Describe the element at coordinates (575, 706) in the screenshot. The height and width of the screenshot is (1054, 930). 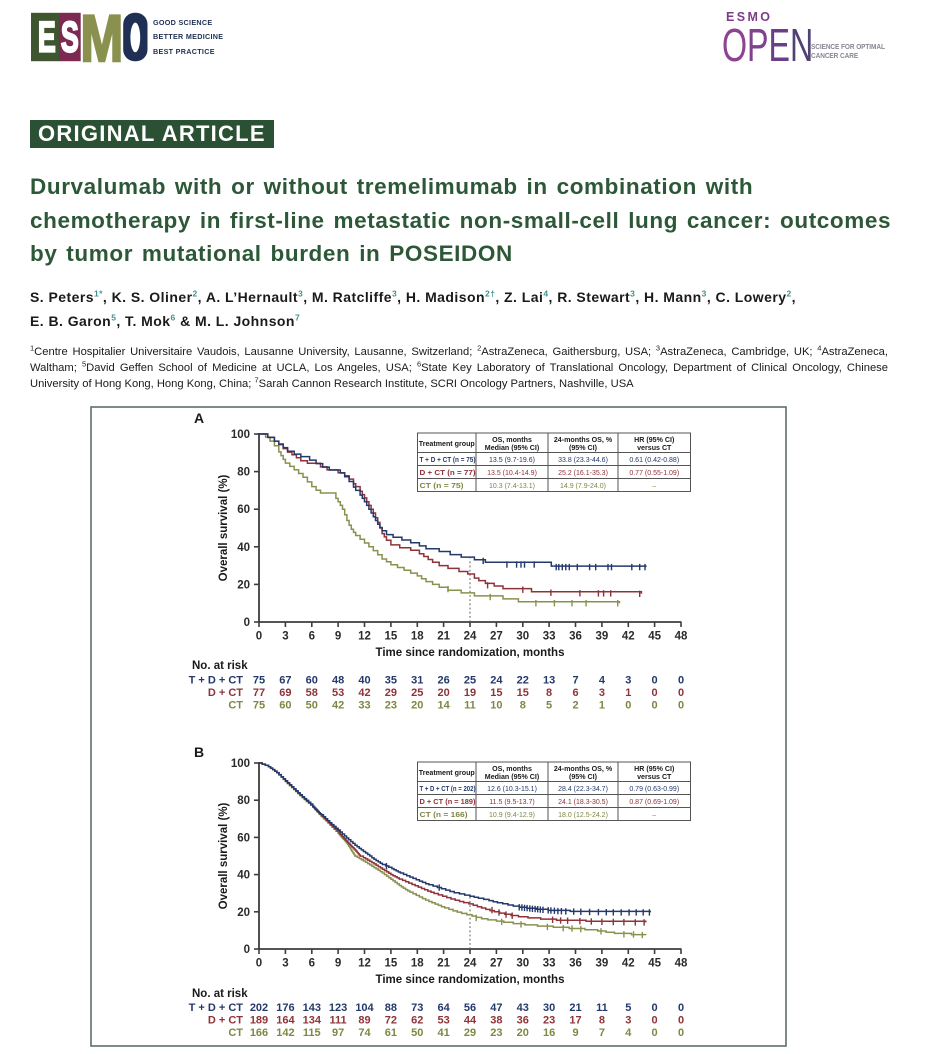
I see `svg-text: 2` at that location.